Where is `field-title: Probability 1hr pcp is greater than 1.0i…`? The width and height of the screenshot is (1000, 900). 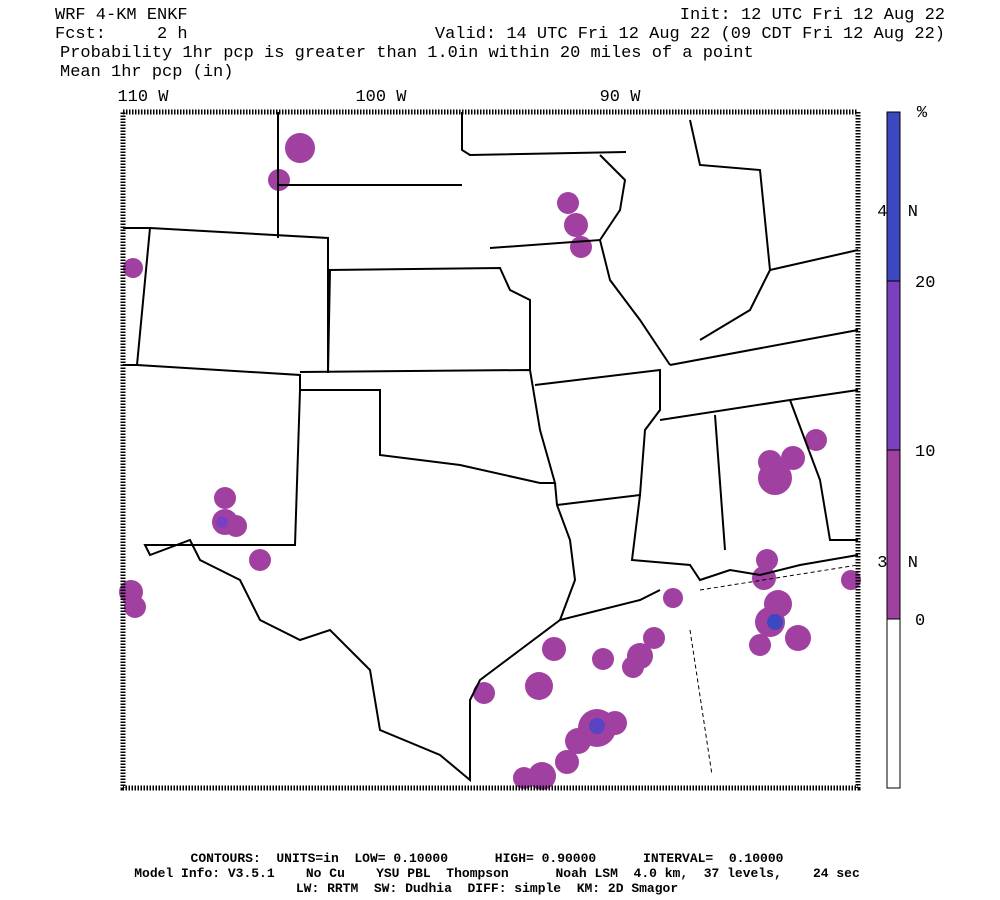 field-title: Probability 1hr pcp is greater than 1.0i… is located at coordinates (407, 53).